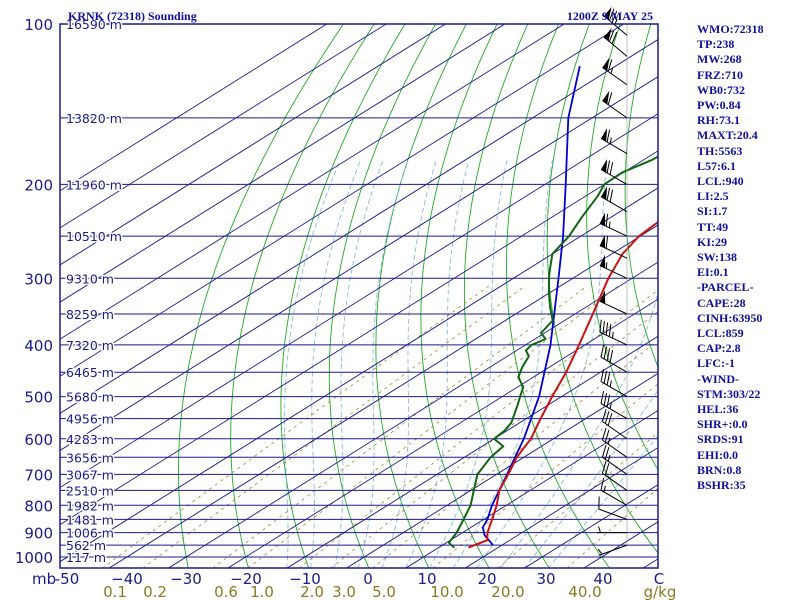 The width and height of the screenshot is (800, 600). I want to click on mixing-ratio-tick-label: 0.2, so click(155, 591).